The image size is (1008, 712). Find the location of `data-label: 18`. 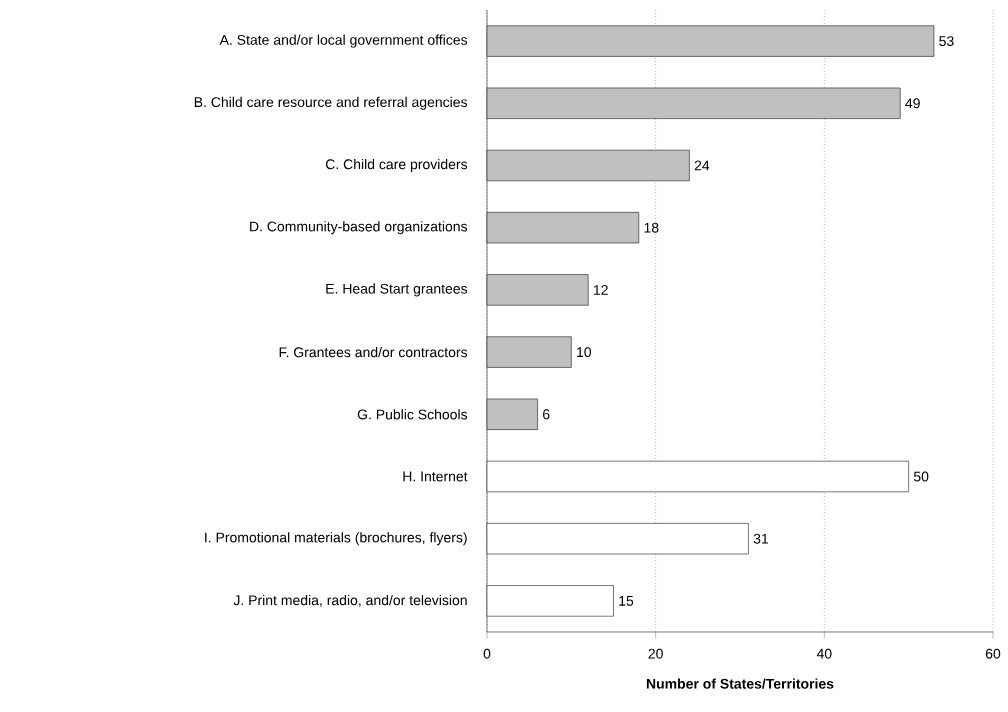

data-label: 18 is located at coordinates (651, 227).